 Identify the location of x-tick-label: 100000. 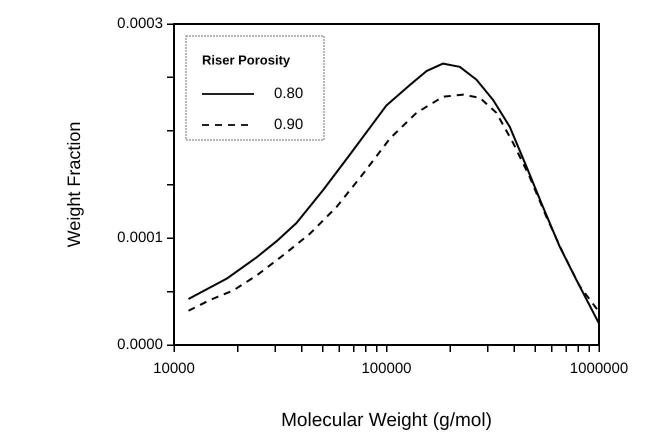
(386, 369).